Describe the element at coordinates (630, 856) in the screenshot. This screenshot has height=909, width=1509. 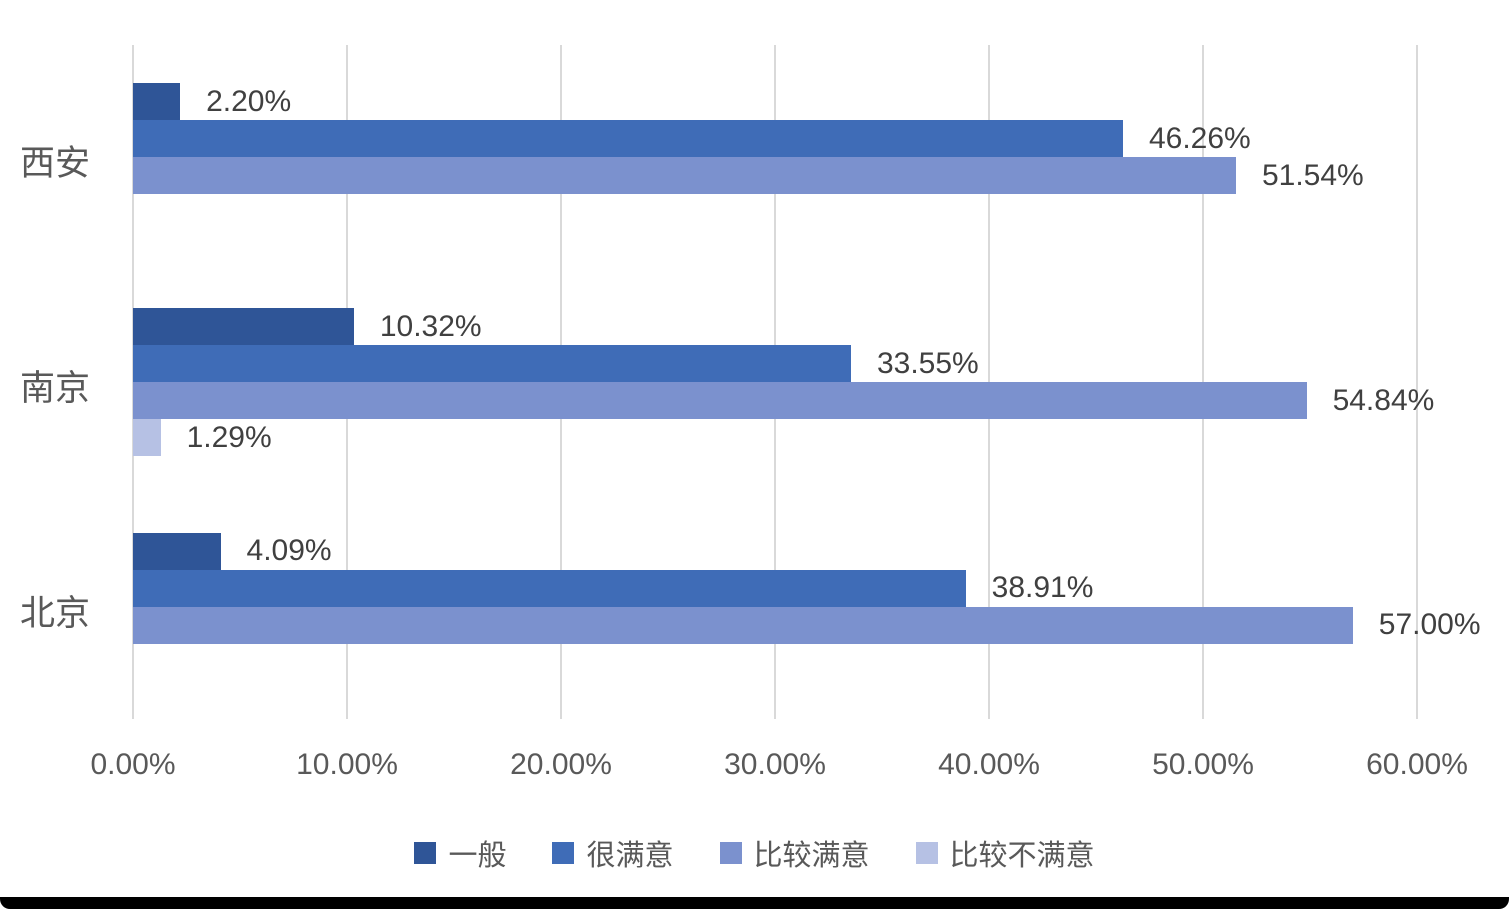
I see `legend-label: 很满意` at that location.